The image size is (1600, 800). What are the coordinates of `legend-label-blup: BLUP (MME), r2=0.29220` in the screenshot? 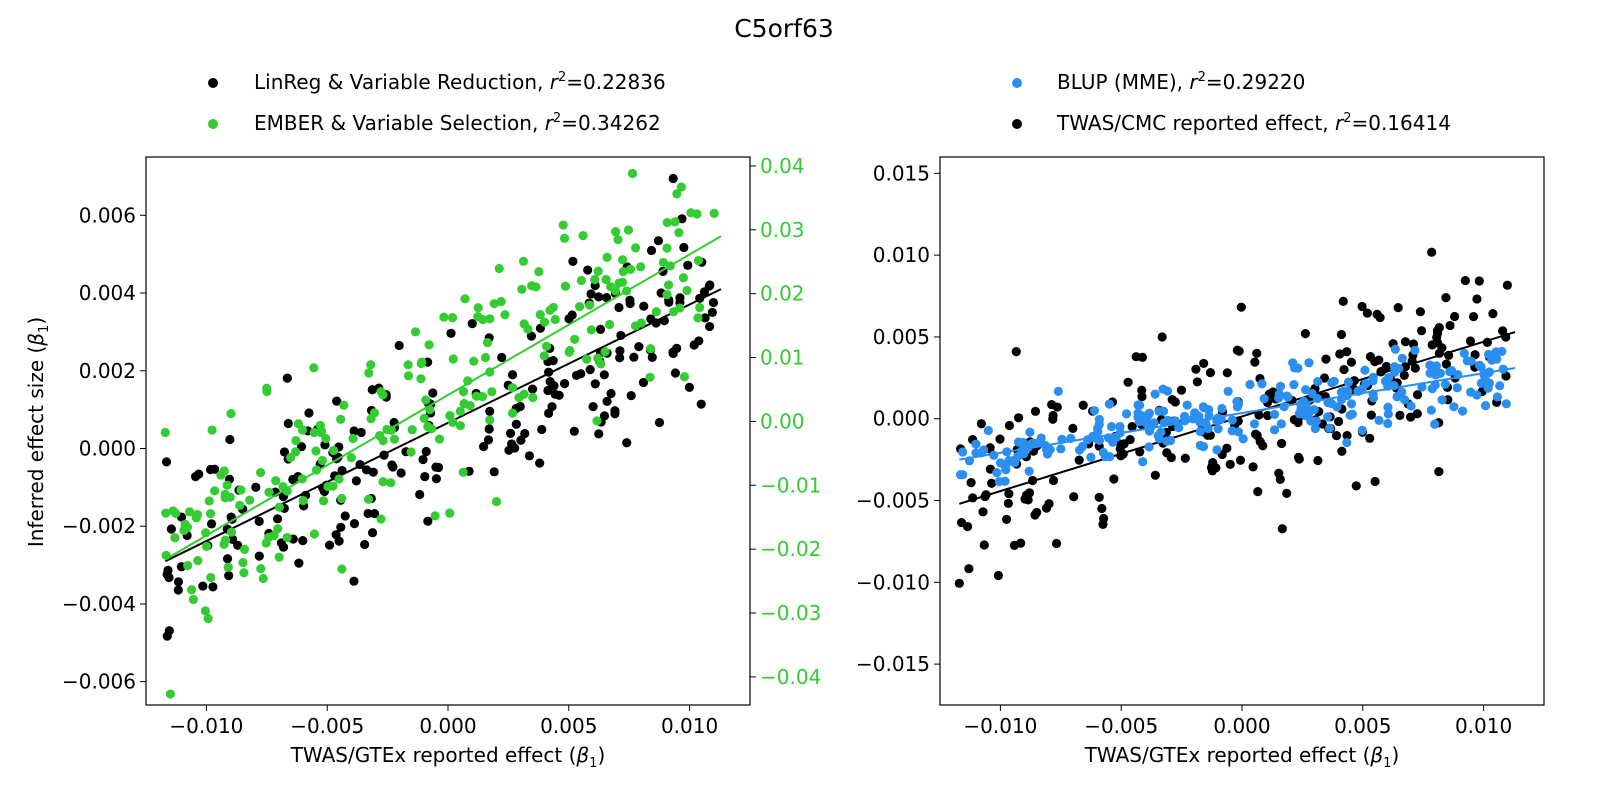 It's located at (1181, 82).